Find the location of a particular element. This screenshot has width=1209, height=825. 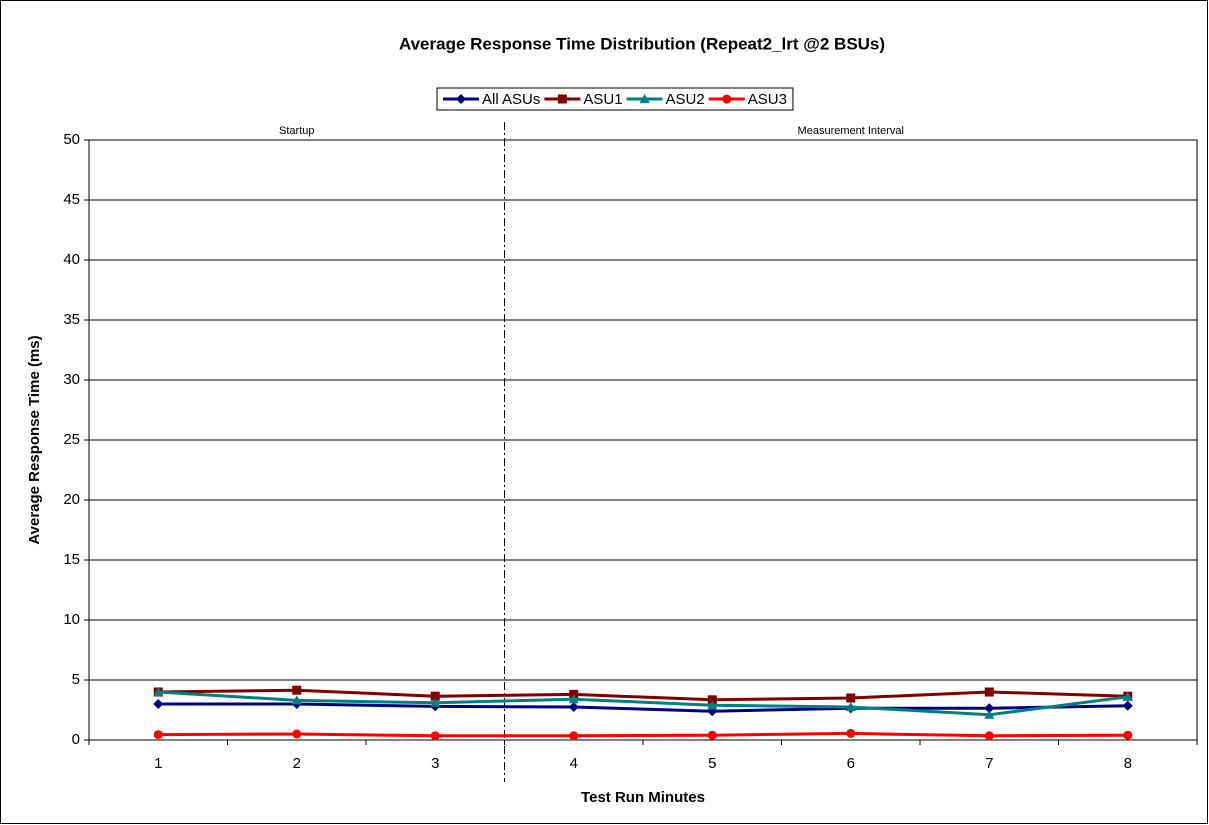

y-tick-label: 5 is located at coordinates (76, 679).